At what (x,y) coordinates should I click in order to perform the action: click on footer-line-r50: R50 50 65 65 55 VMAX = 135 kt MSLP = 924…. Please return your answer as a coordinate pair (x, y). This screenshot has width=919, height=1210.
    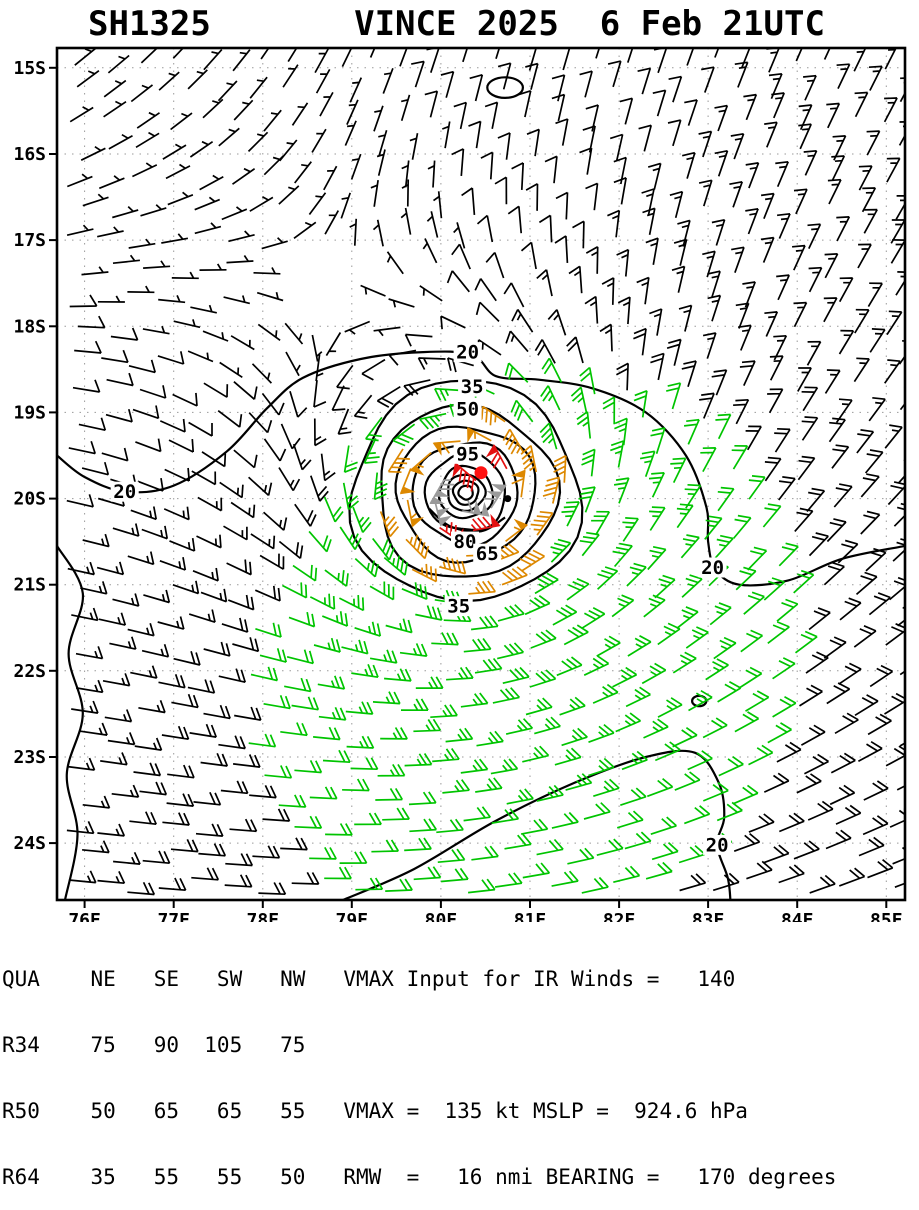
    Looking at the image, I should click on (375, 1111).